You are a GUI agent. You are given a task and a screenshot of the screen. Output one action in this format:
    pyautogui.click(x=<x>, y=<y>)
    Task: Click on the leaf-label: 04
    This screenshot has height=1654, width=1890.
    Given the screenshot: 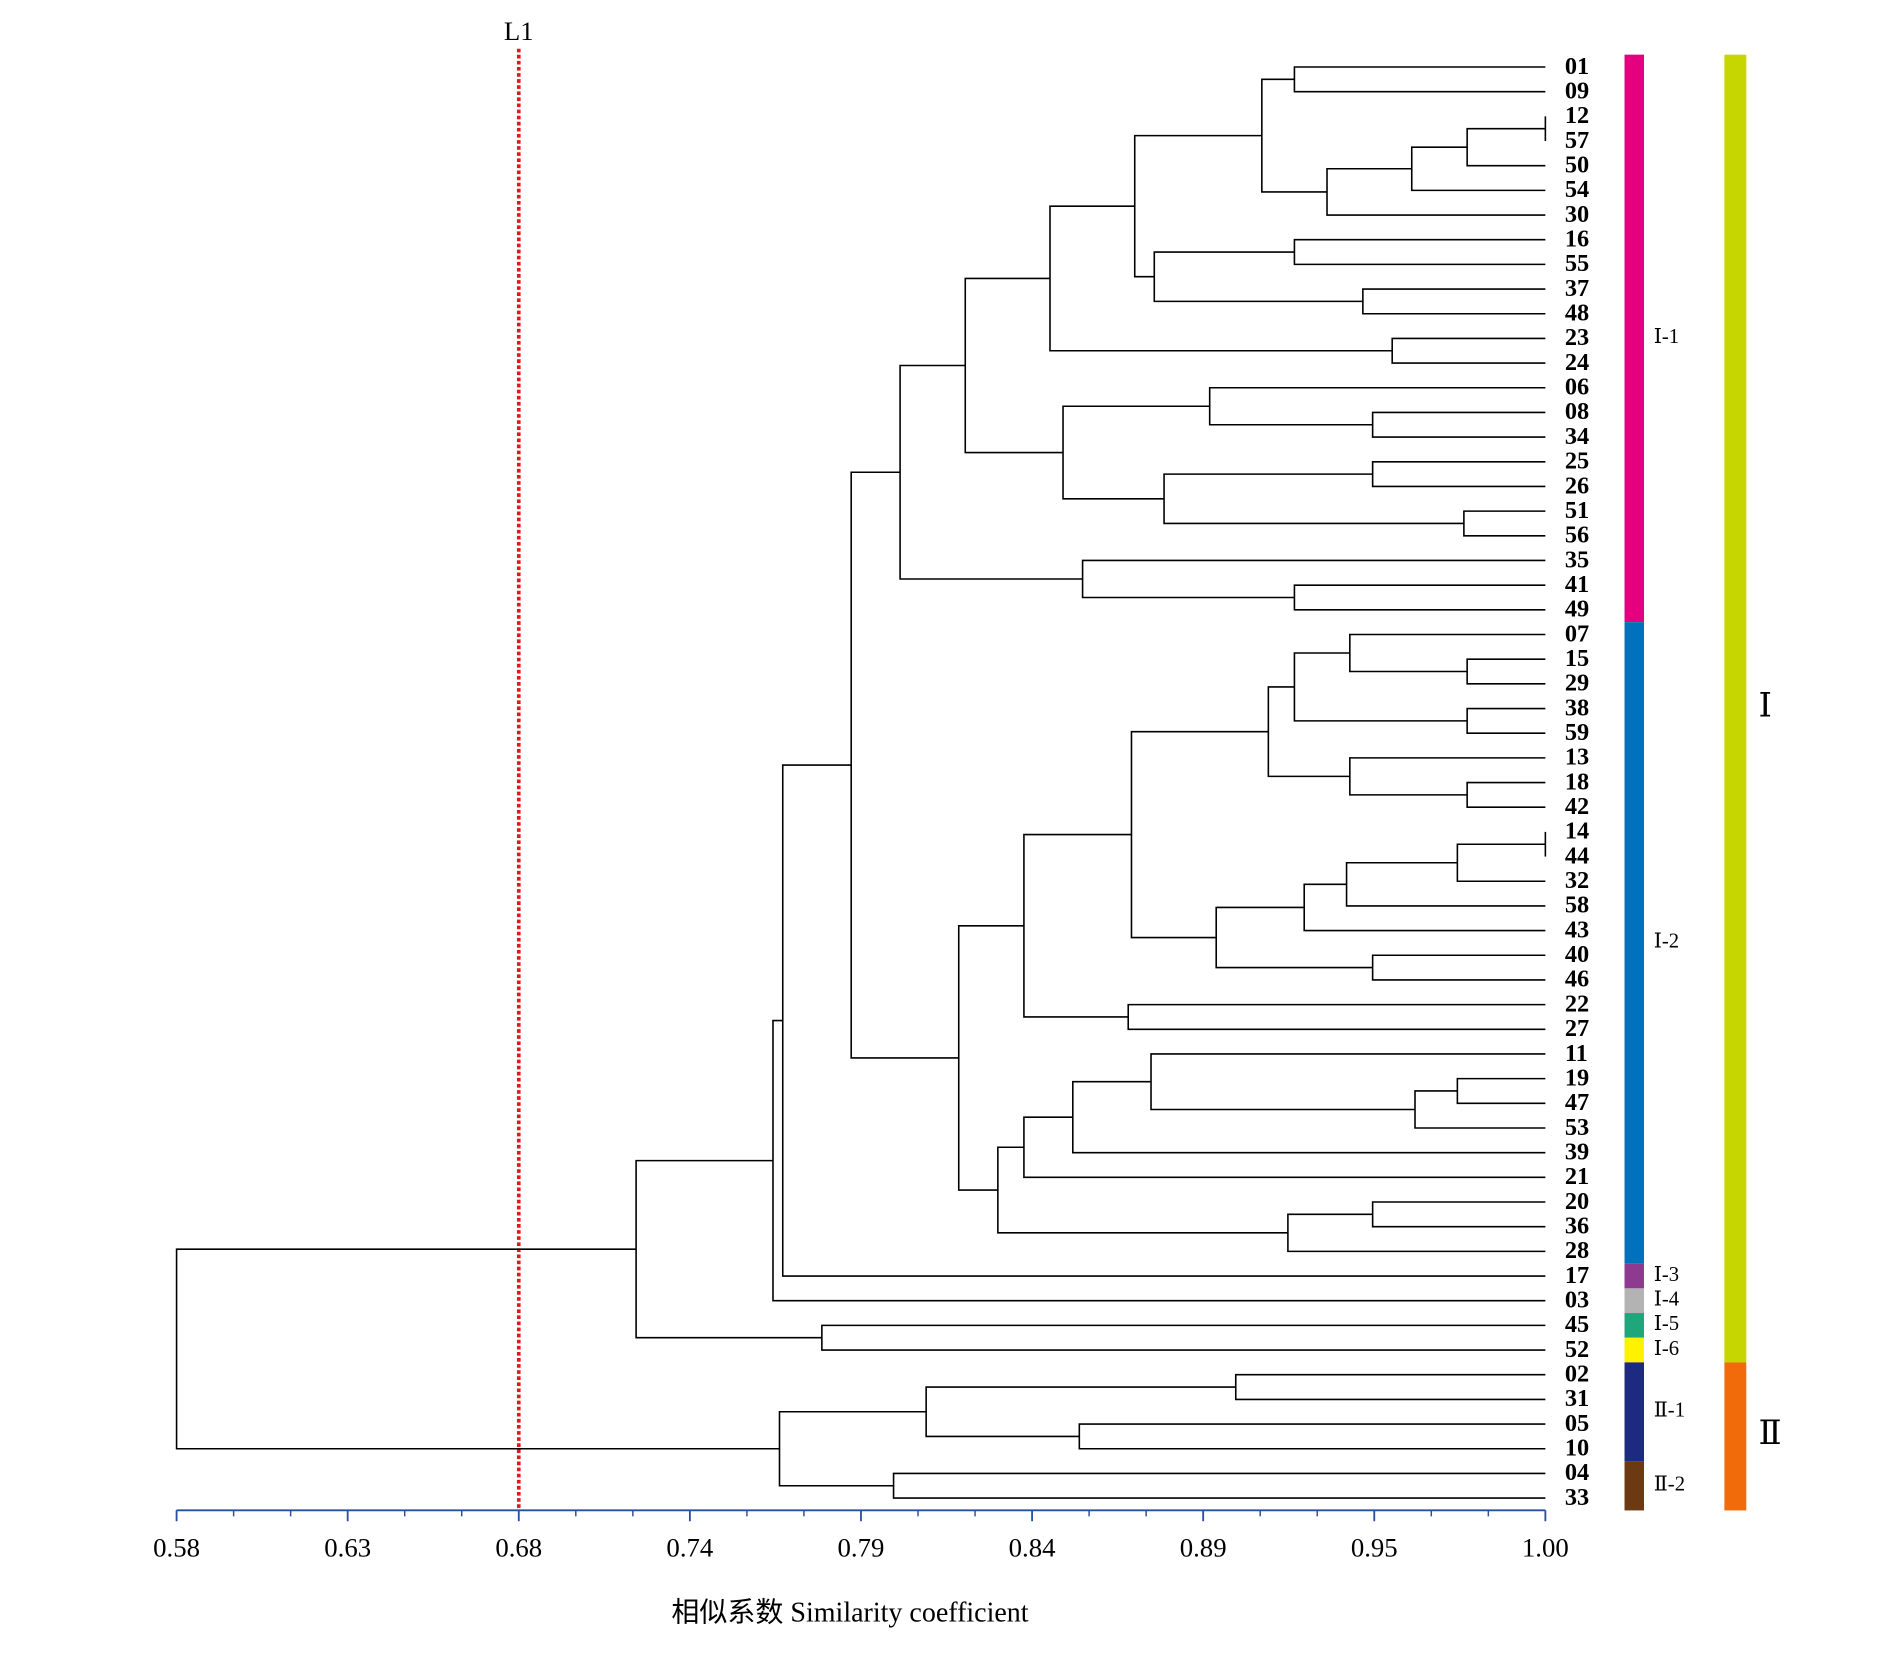 What is the action you would take?
    pyautogui.click(x=1577, y=1472)
    